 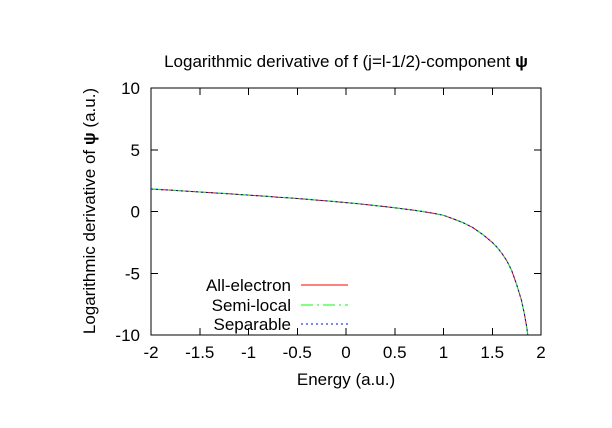 I want to click on y-tick-label: -5, so click(x=132, y=273).